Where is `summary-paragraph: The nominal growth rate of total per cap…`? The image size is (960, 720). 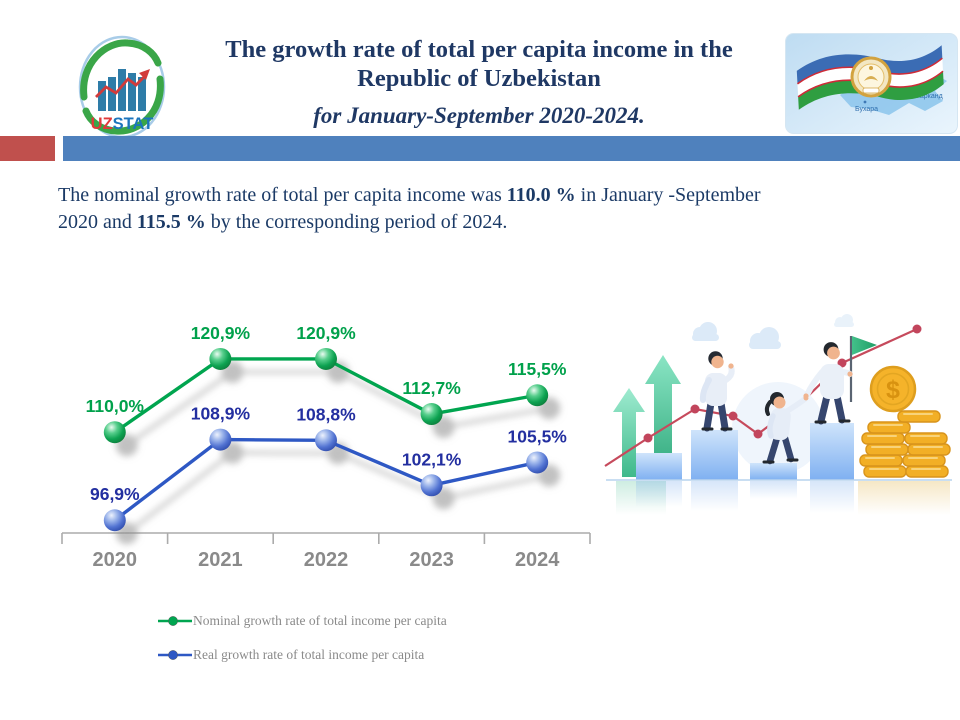 summary-paragraph: The nominal growth rate of total per cap… is located at coordinates (409, 208).